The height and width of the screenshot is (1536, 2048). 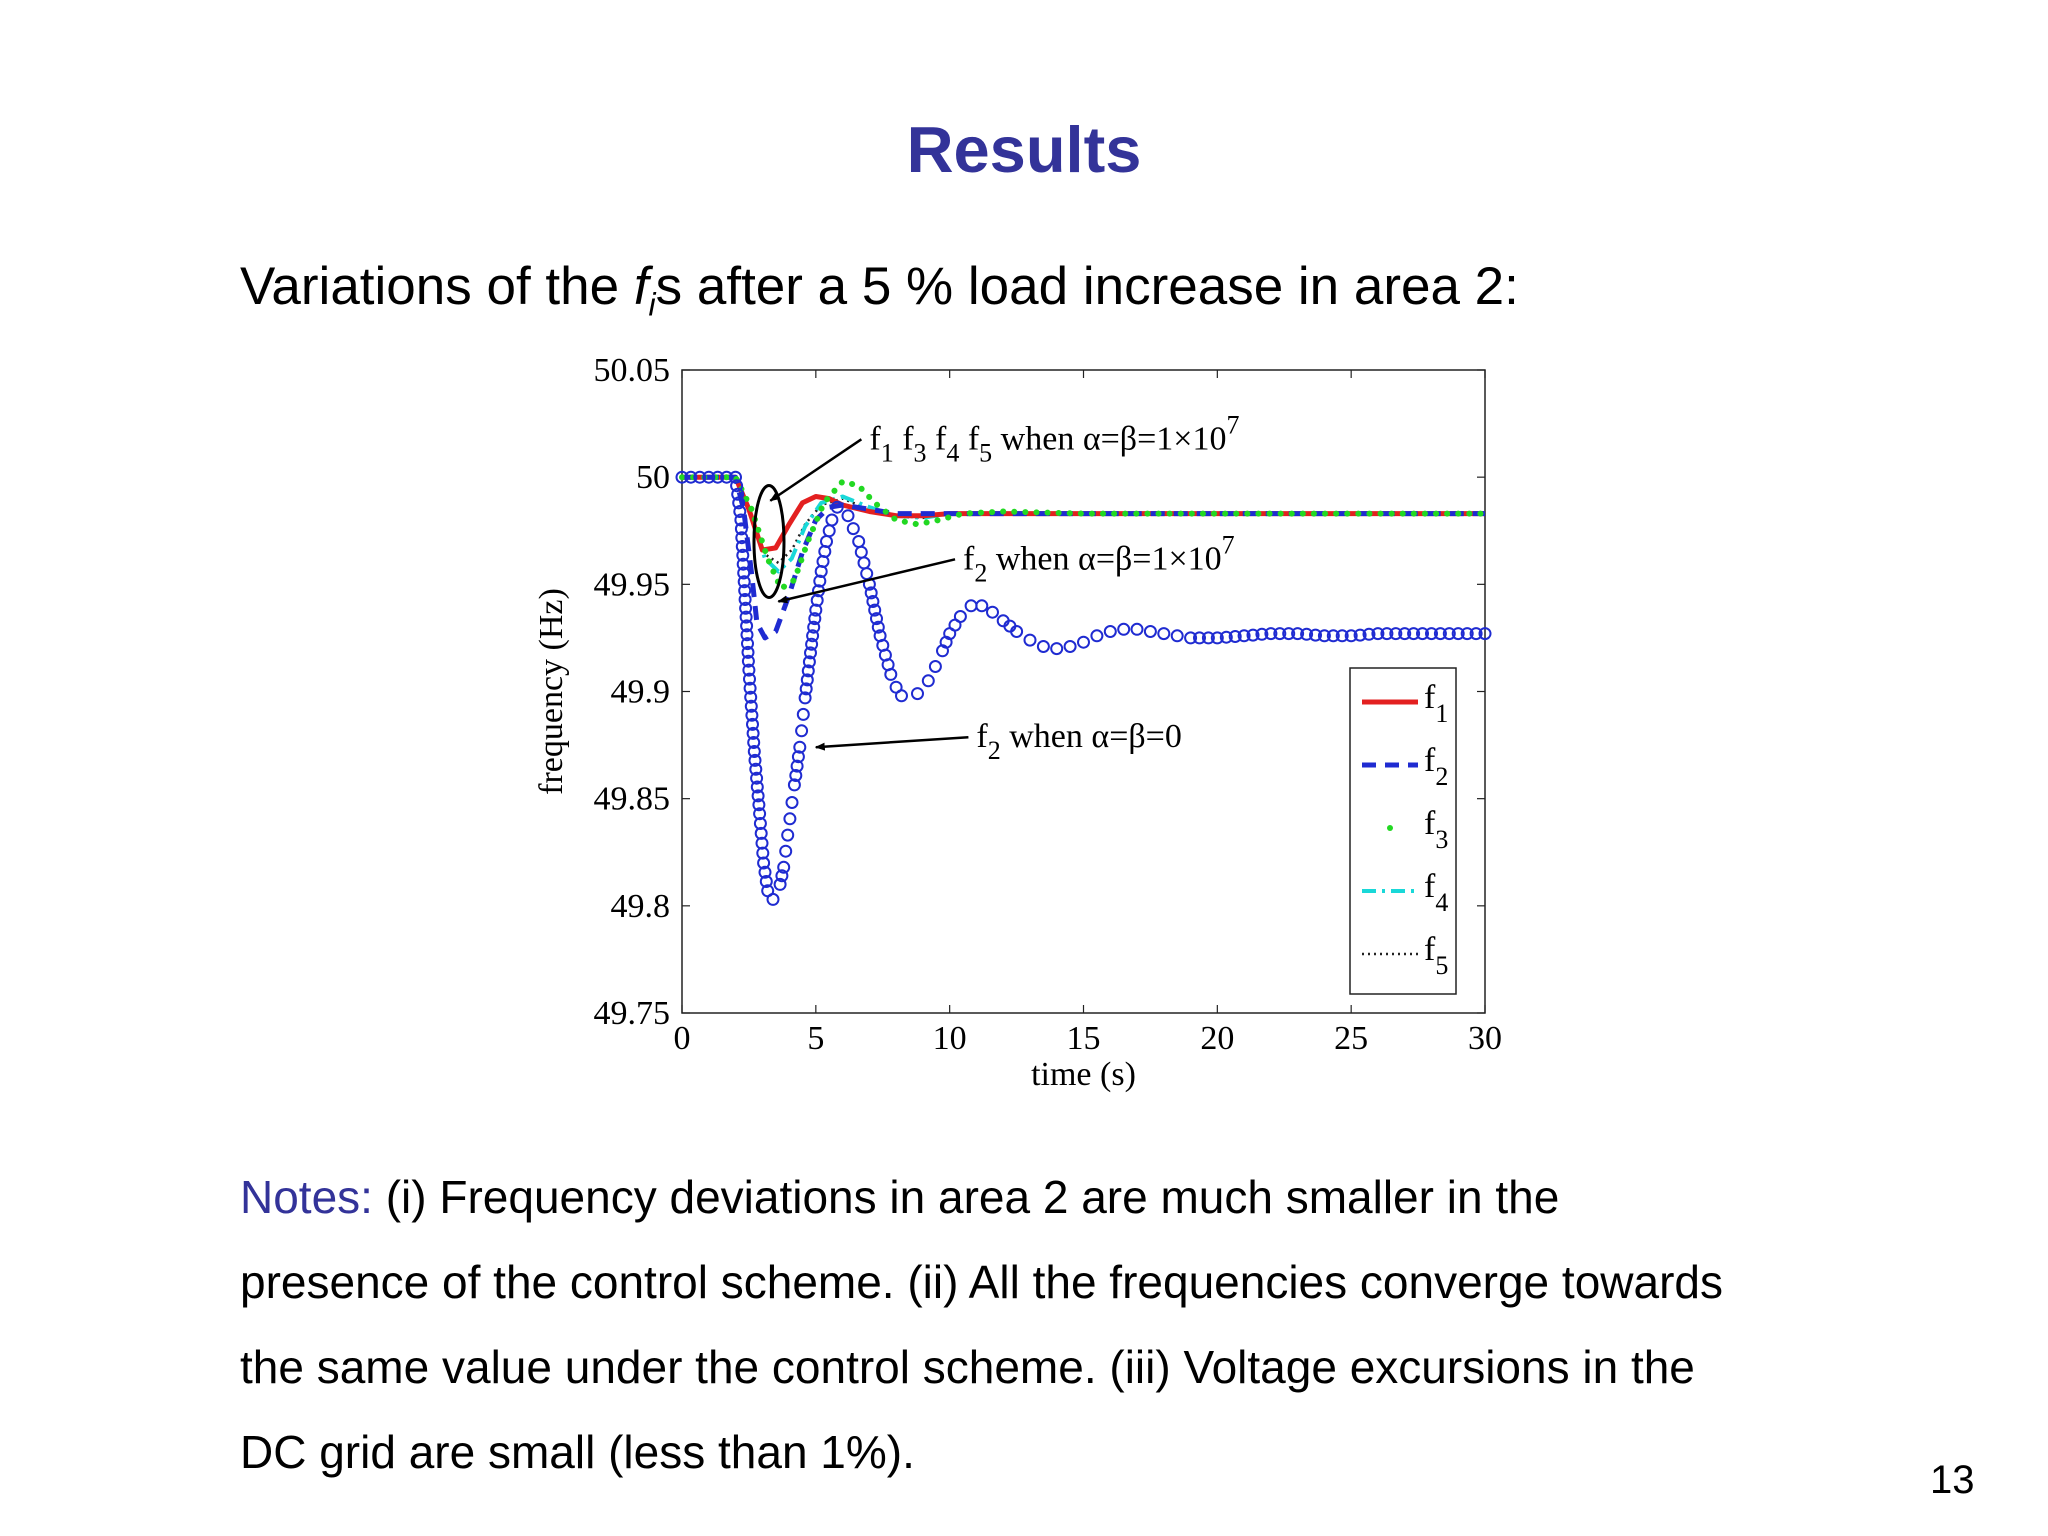 What do you see at coordinates (1485, 1038) in the screenshot?
I see `x-tick-label: 30` at bounding box center [1485, 1038].